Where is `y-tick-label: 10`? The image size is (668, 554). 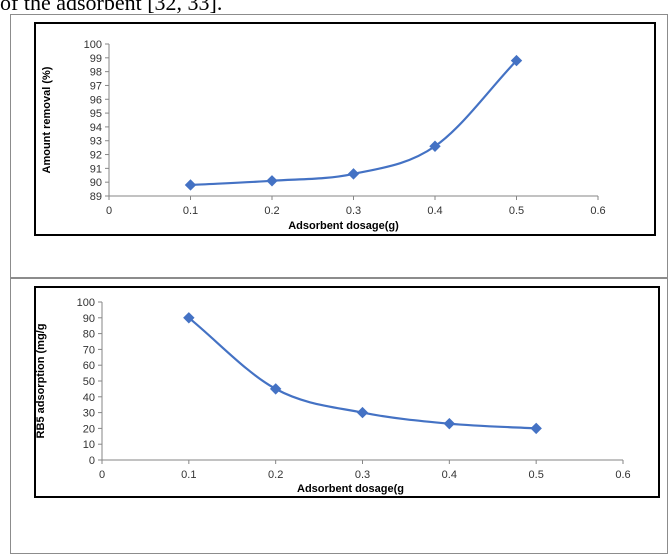
y-tick-label: 10 is located at coordinates (89, 445).